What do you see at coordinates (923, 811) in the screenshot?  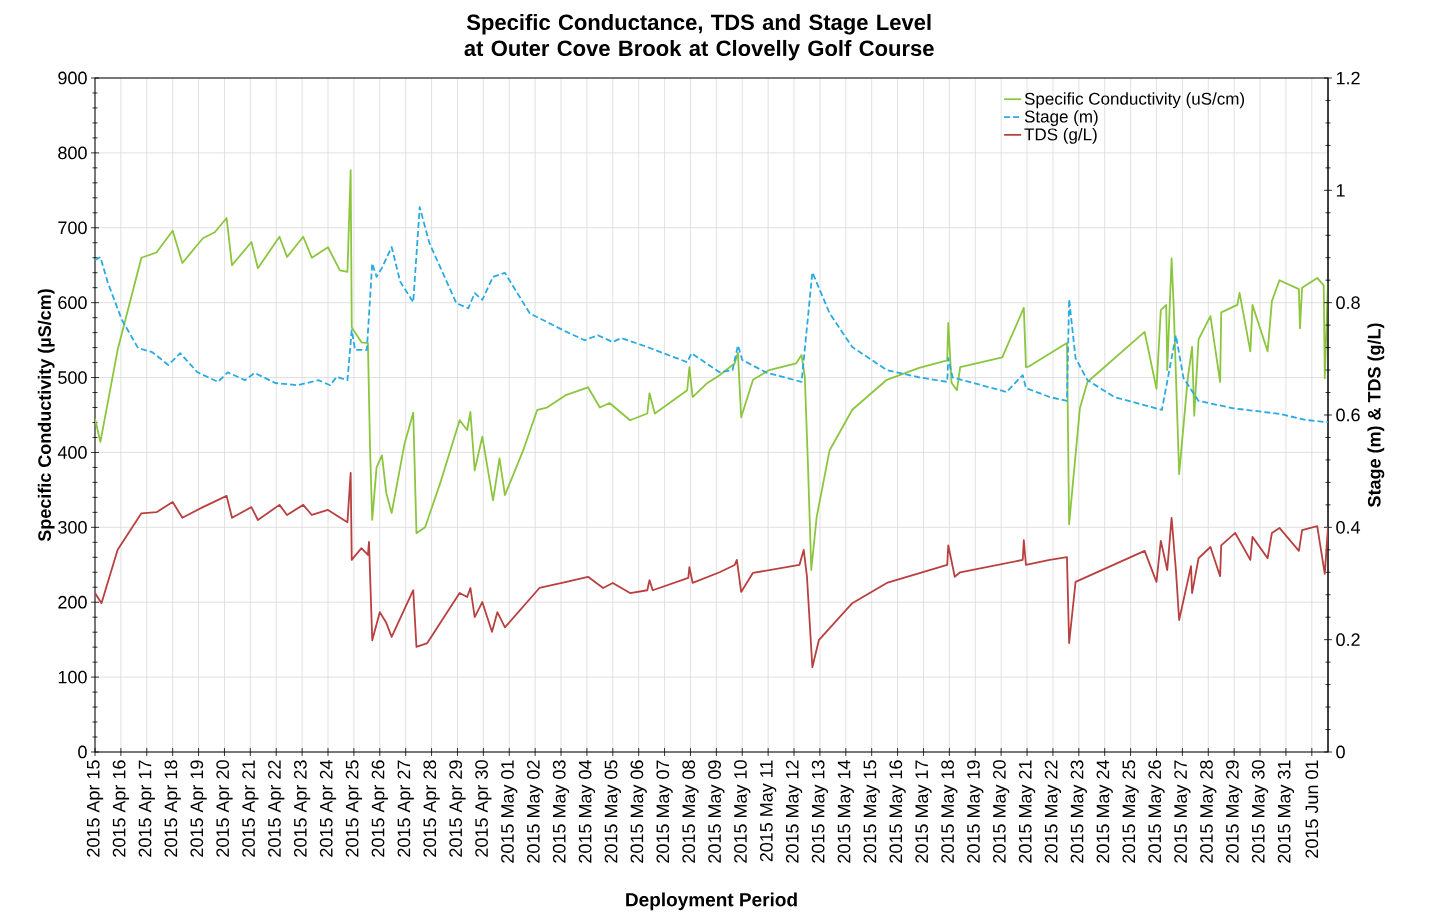 I see `x-tick-label: 2015 May 17` at bounding box center [923, 811].